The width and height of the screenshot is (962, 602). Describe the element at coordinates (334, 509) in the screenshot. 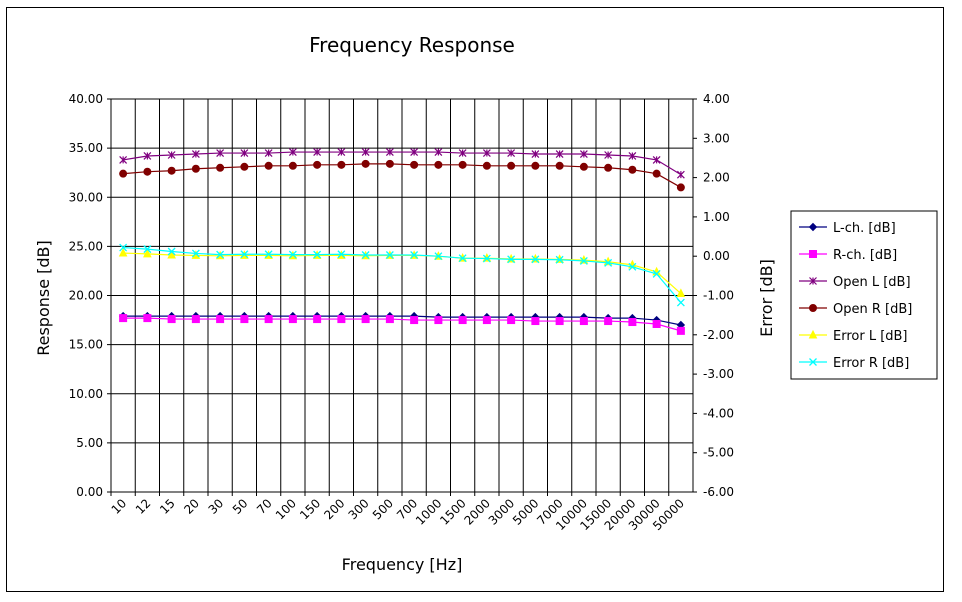

I see `x-tick-label: 200` at that location.